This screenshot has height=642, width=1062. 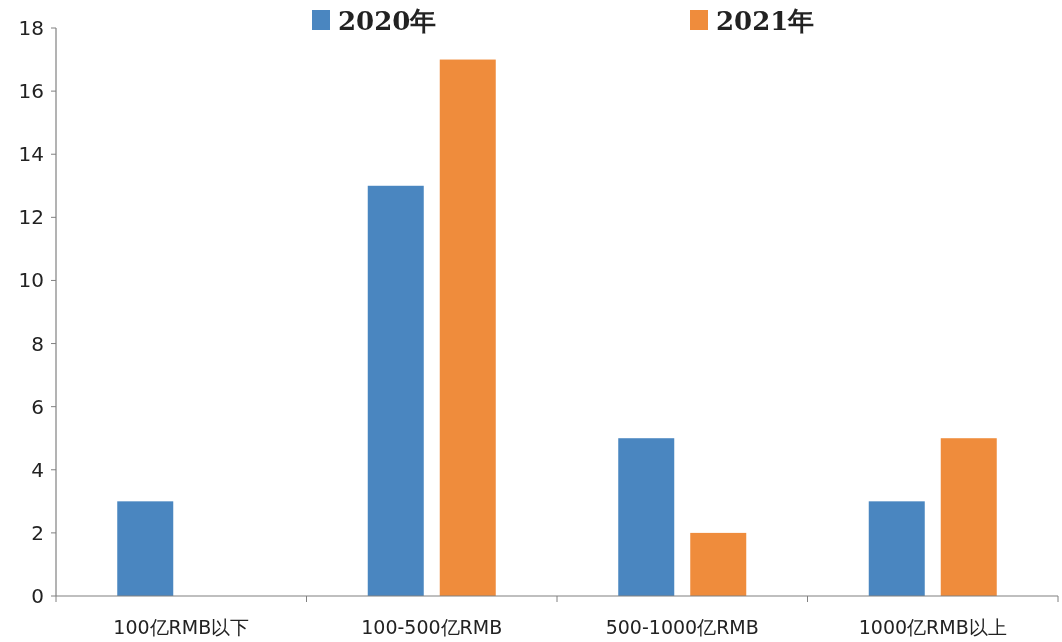 I want to click on y-tick-label: 0, so click(x=37, y=596).